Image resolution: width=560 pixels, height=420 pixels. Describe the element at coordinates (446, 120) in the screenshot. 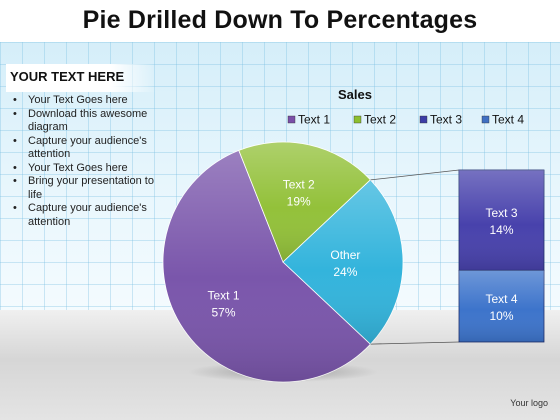

I see `legend-label-text-3: Text 3` at that location.